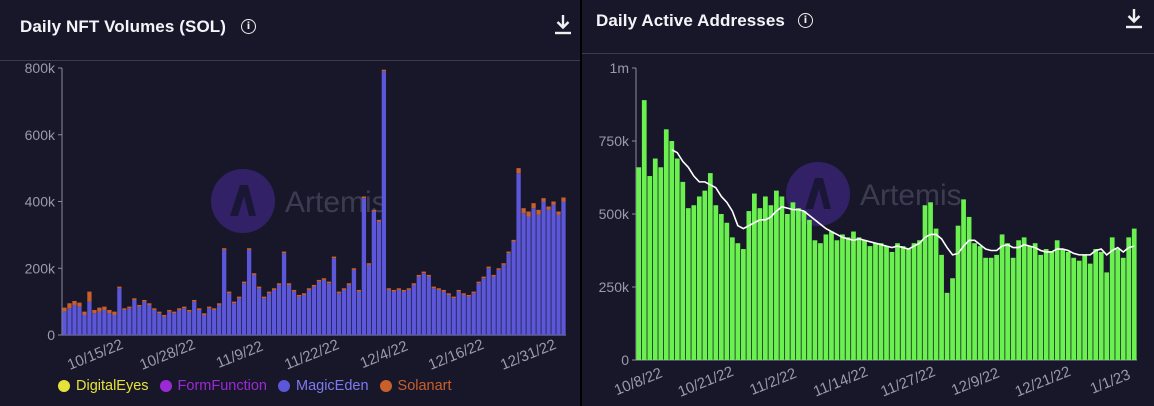  I want to click on x-tick-label: 11/22/22, so click(311, 354).